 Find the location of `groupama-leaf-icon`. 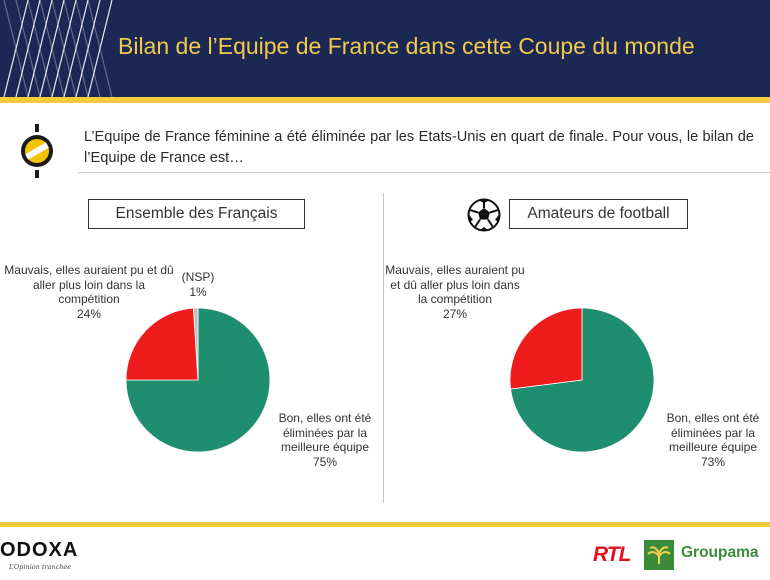

groupama-leaf-icon is located at coordinates (659, 555).